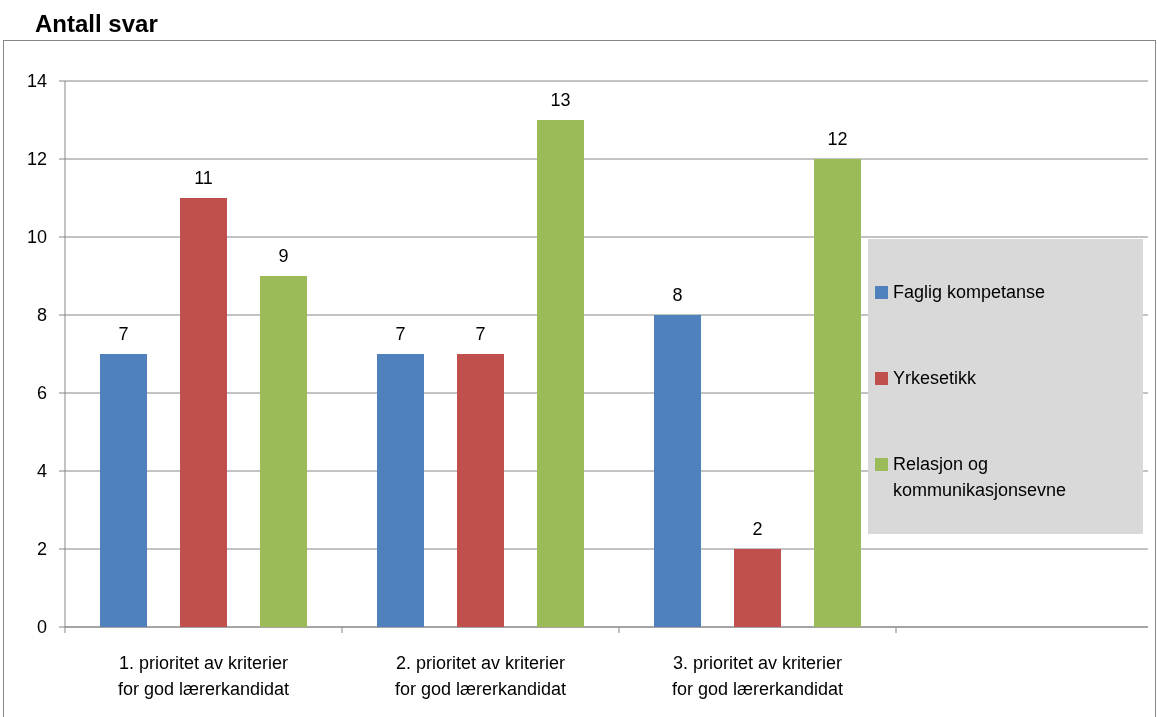  I want to click on legend-label: Relasjon og kommunikasjonsevne, so click(980, 477).